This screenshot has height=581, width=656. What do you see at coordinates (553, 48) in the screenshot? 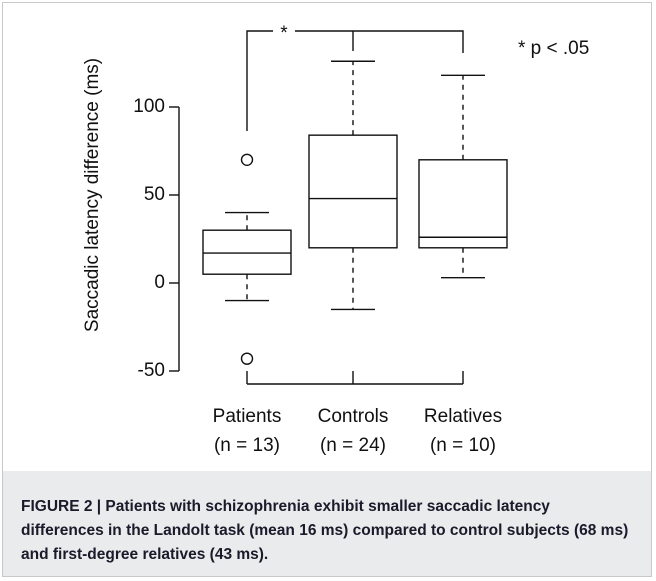
I see `legend-note: * p < .05` at bounding box center [553, 48].